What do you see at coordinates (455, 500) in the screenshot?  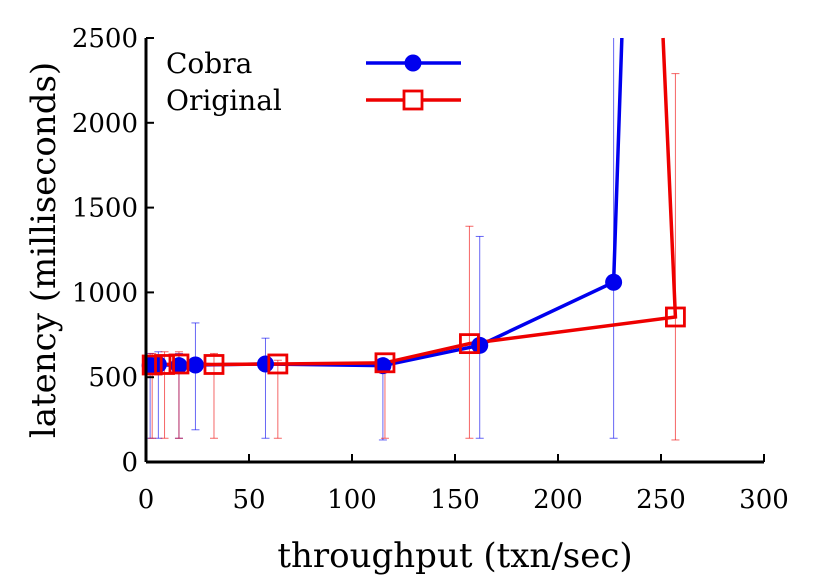 I see `x-tick-label: 150` at bounding box center [455, 500].